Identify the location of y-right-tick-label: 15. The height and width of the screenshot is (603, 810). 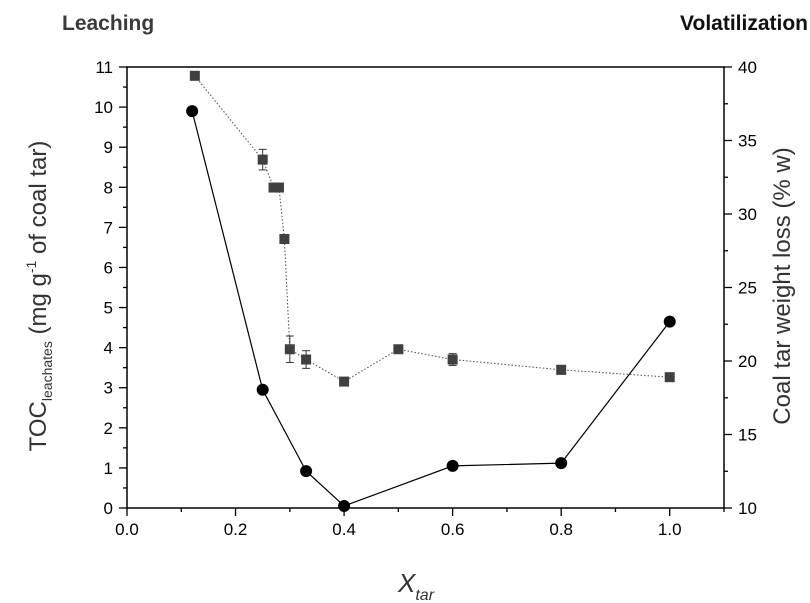
(747, 435).